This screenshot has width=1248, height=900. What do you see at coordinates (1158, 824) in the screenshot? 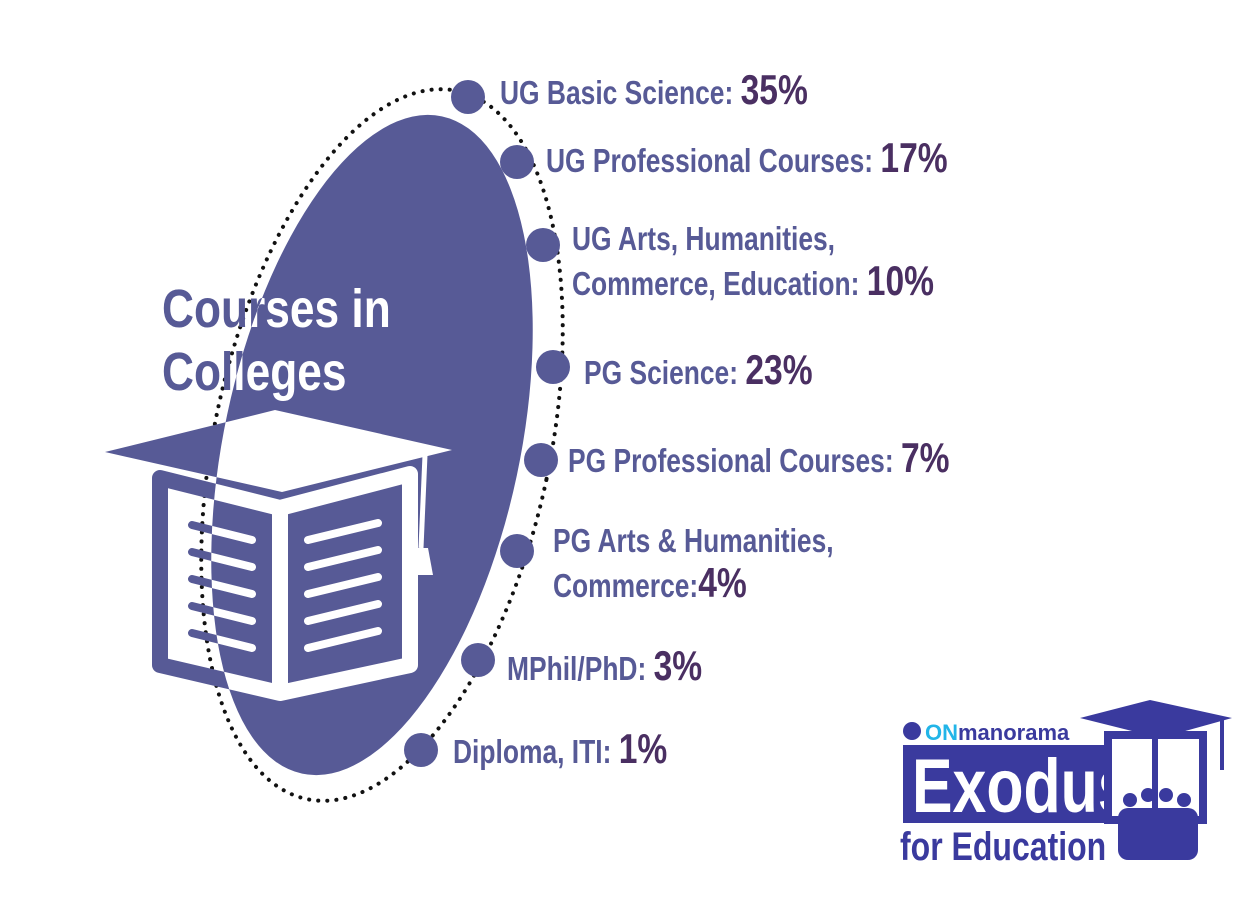
I see `logo-people` at bounding box center [1158, 824].